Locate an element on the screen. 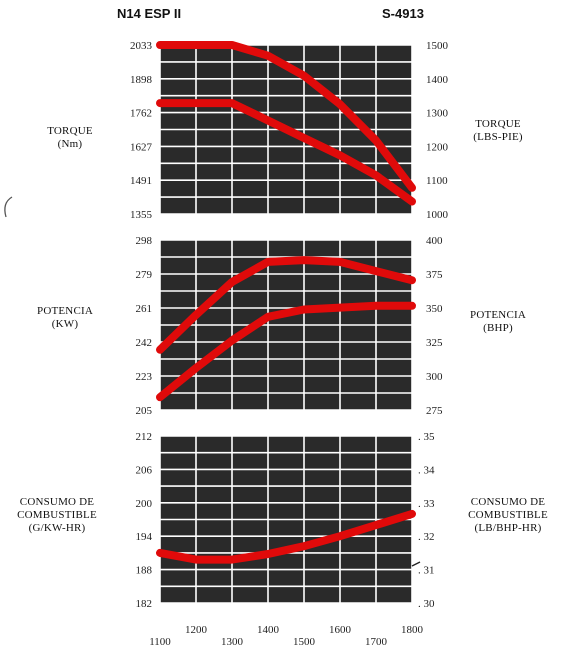 The height and width of the screenshot is (654, 561). torque-left-tick-label: 1898 is located at coordinates (141, 80).